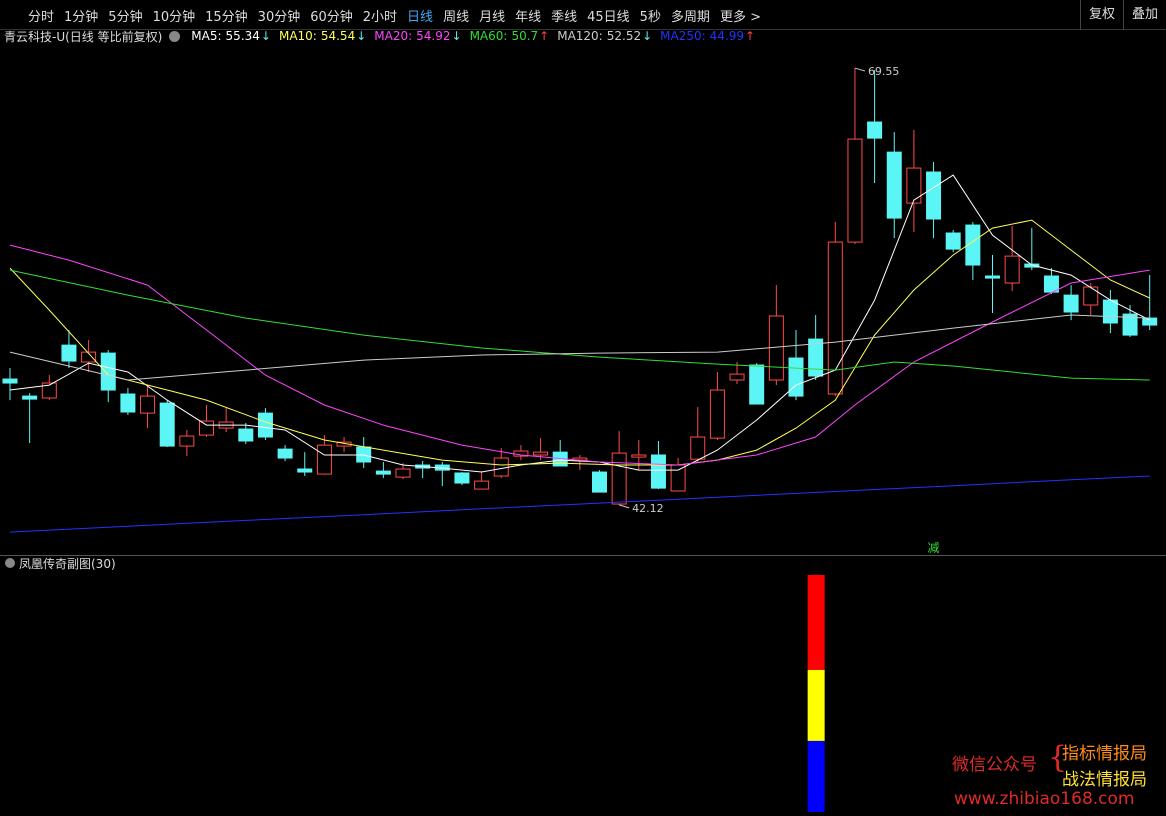 This screenshot has width=1166, height=816. Describe the element at coordinates (528, 17) in the screenshot. I see `period-tab: 年线` at that location.